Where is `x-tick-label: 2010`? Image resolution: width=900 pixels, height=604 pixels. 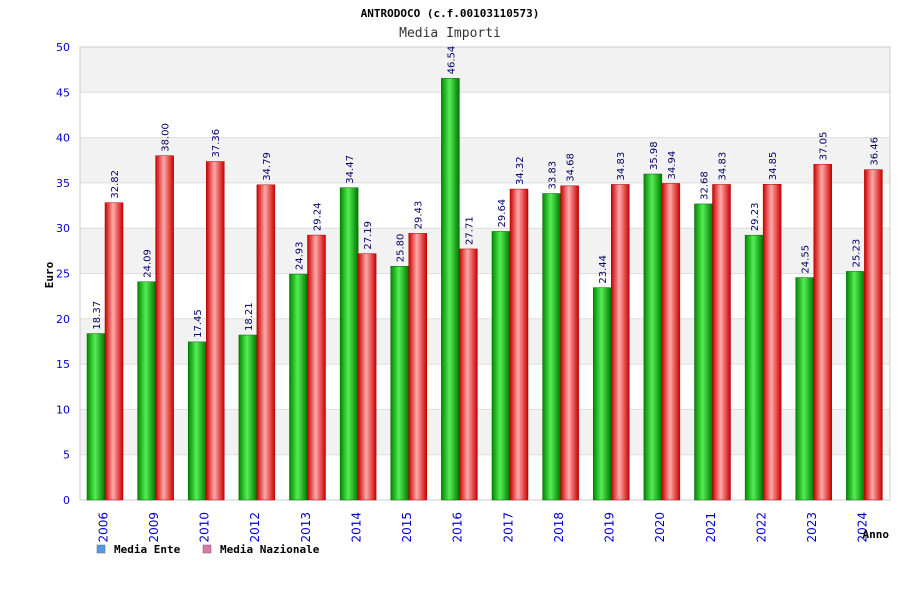
x-tick-label: 2010 is located at coordinates (205, 527).